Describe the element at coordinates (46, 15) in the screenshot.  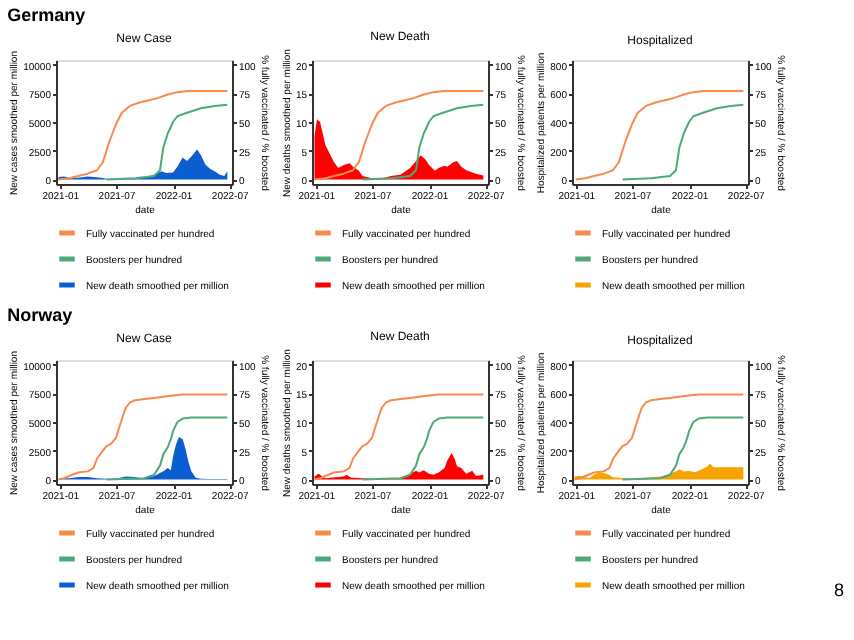
I see `text: Germany` at that location.